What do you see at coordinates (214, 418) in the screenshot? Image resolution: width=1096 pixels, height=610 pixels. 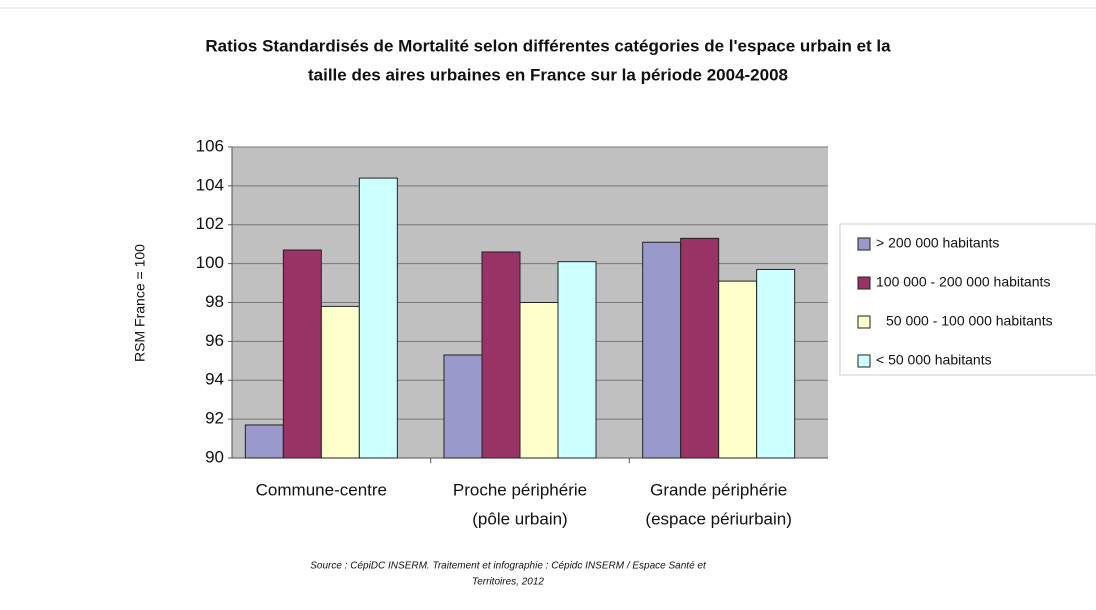 I see `y-tick-label: 92` at bounding box center [214, 418].